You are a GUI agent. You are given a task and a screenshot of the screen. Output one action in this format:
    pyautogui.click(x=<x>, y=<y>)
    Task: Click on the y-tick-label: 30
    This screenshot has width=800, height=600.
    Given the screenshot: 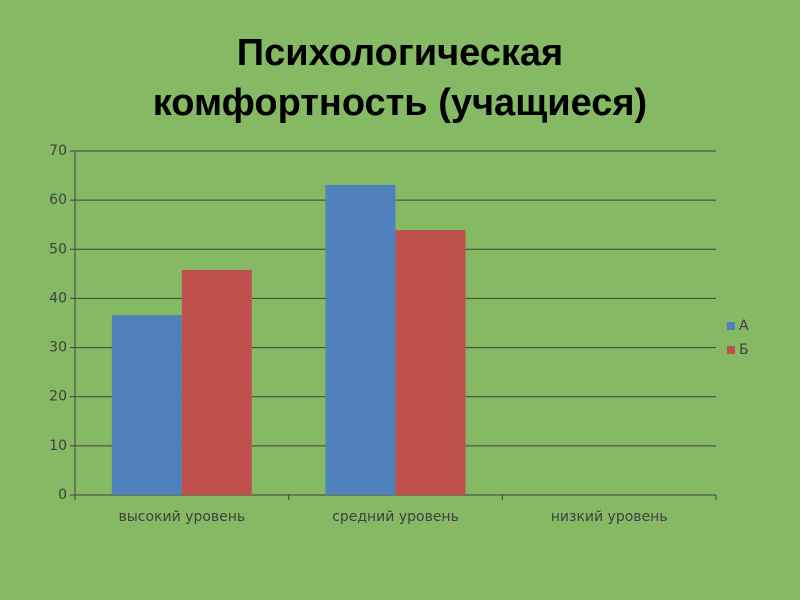 What is the action you would take?
    pyautogui.click(x=58, y=348)
    